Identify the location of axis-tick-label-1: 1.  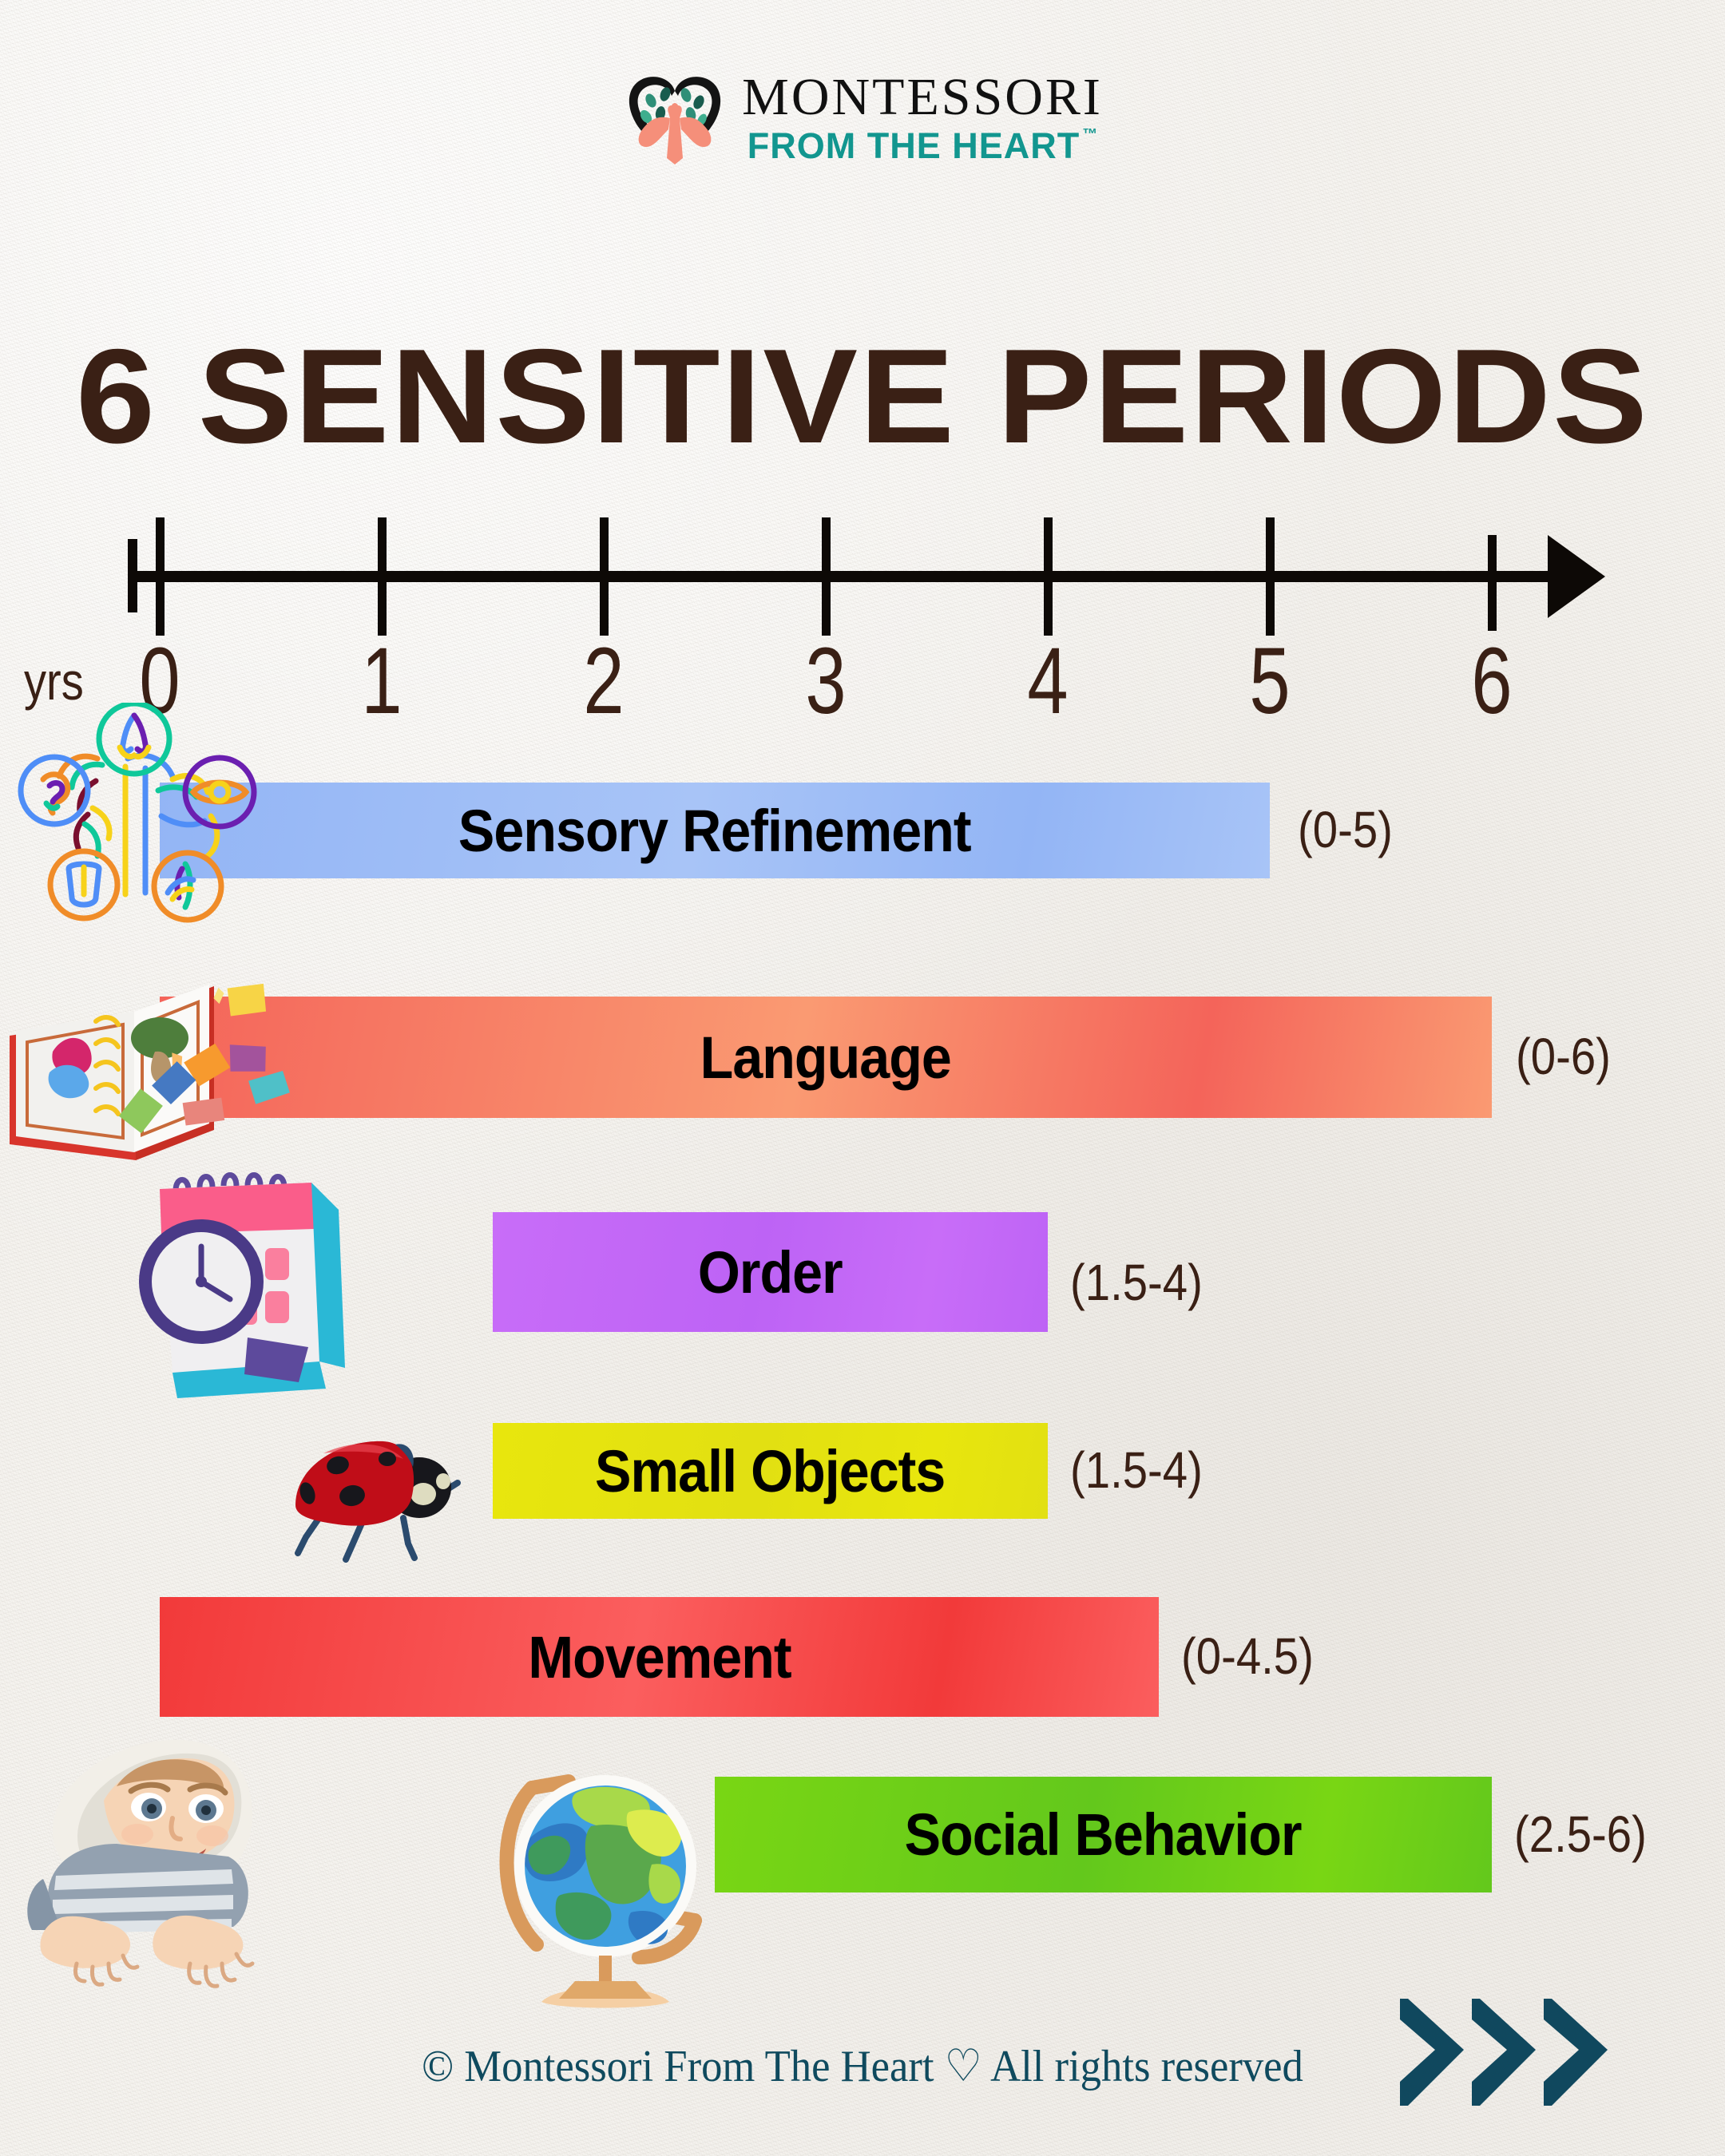
(382, 681).